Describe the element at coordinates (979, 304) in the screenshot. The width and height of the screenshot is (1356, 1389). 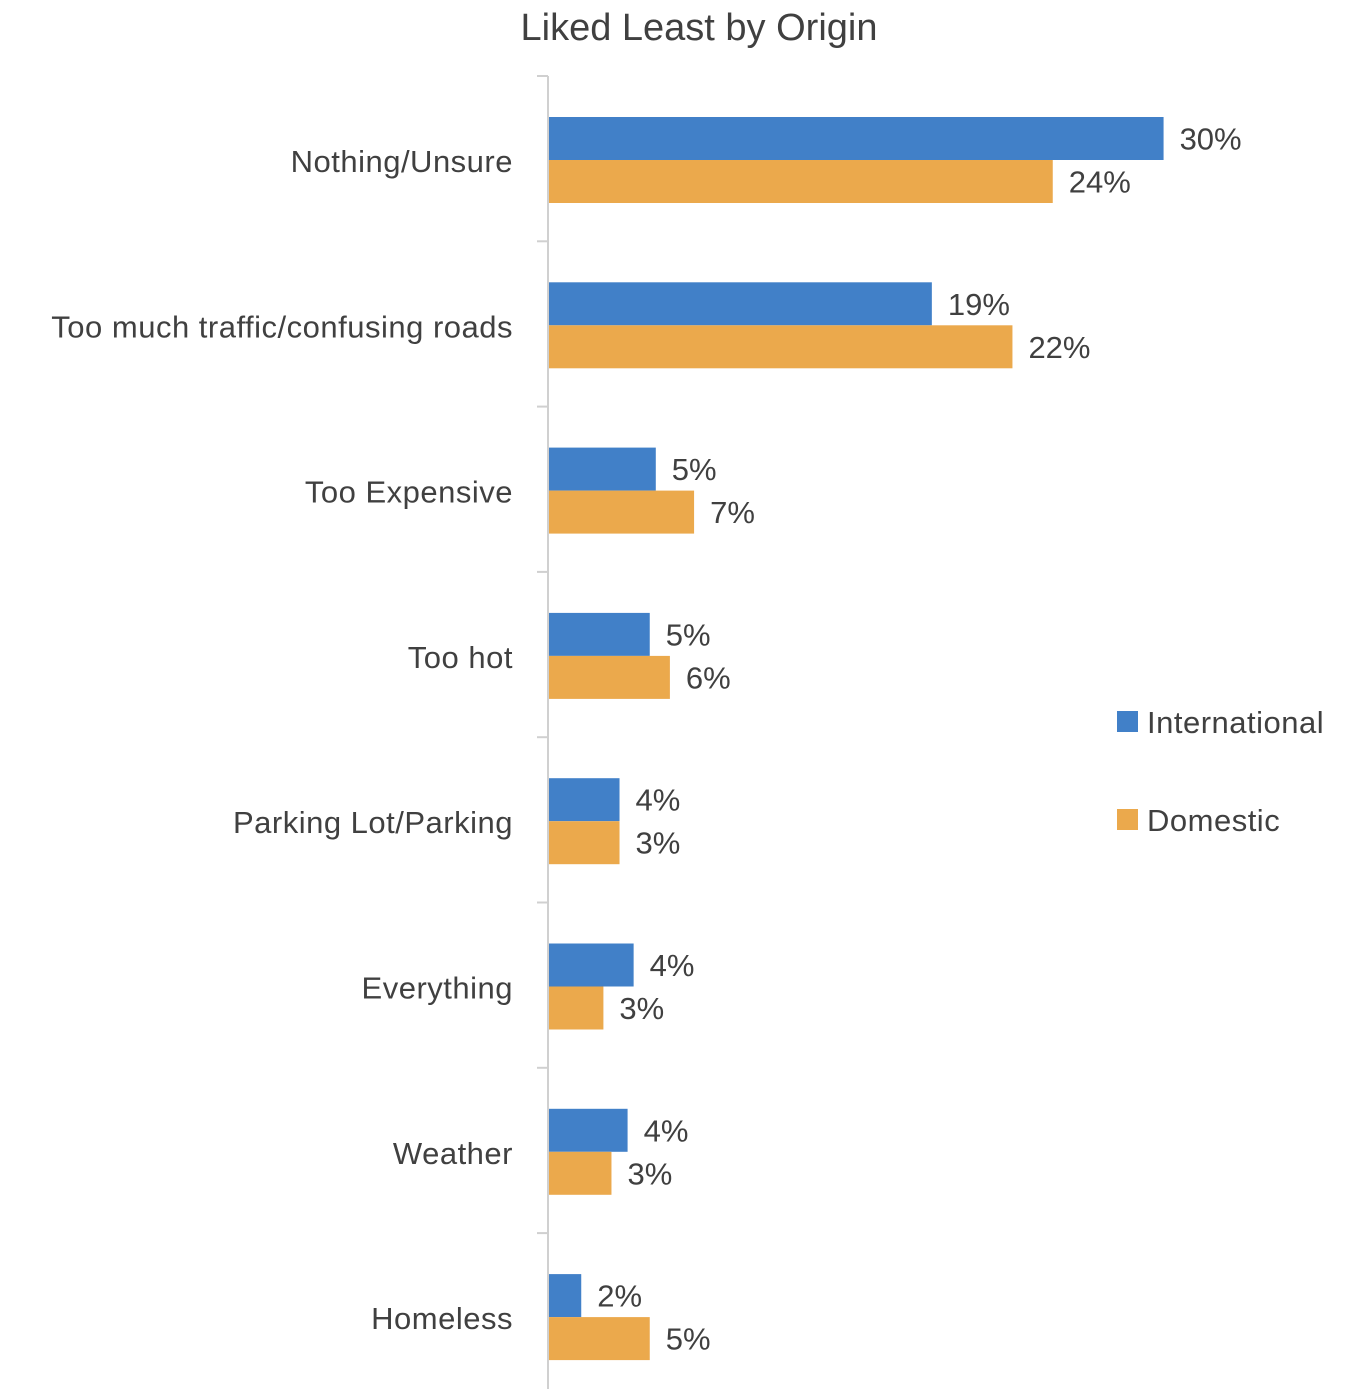
I see `data-label: 19%` at that location.